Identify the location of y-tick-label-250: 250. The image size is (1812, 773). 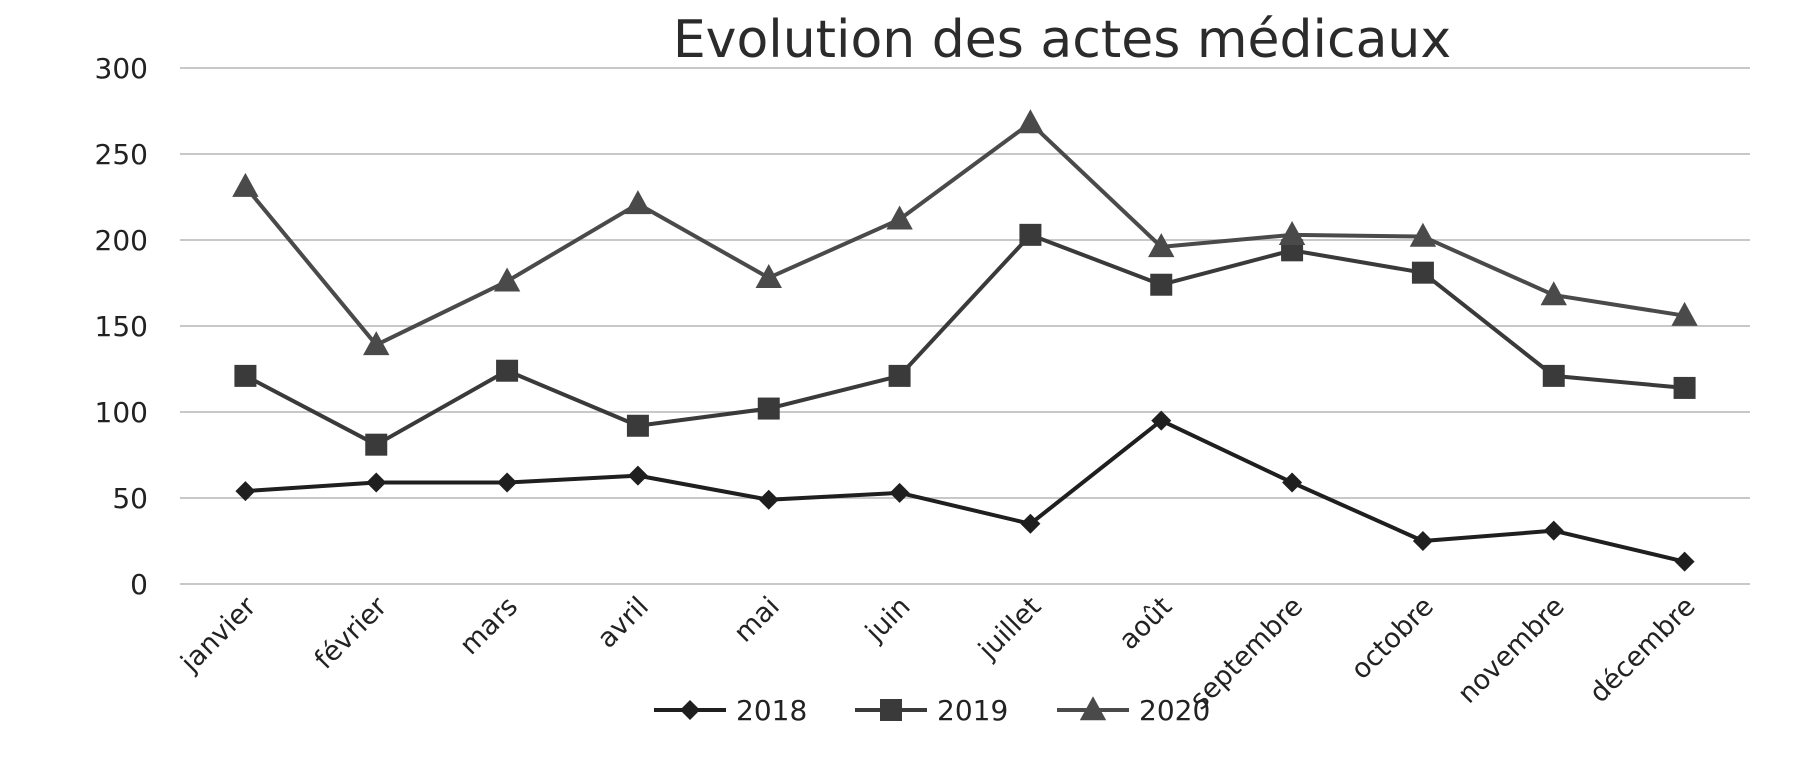
(121, 154).